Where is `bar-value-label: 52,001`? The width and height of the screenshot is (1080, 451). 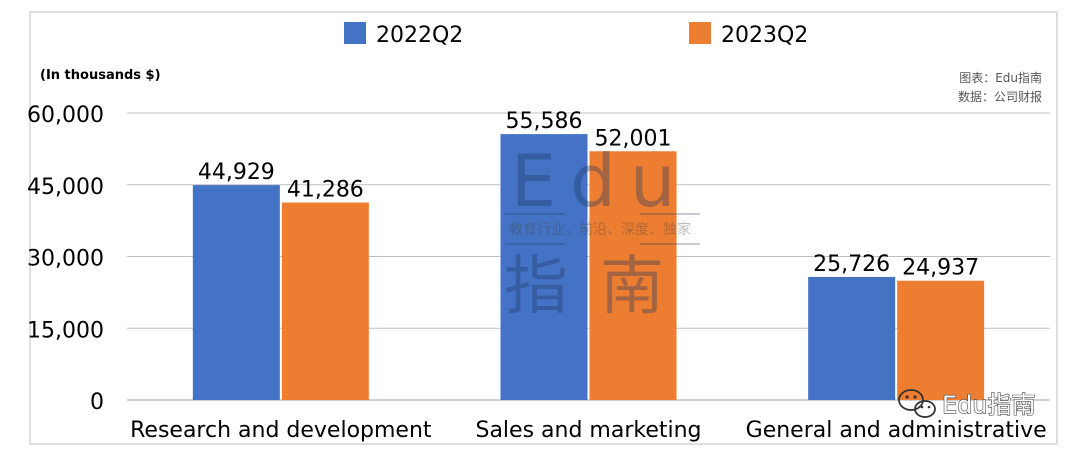
bar-value-label: 52,001 is located at coordinates (633, 138).